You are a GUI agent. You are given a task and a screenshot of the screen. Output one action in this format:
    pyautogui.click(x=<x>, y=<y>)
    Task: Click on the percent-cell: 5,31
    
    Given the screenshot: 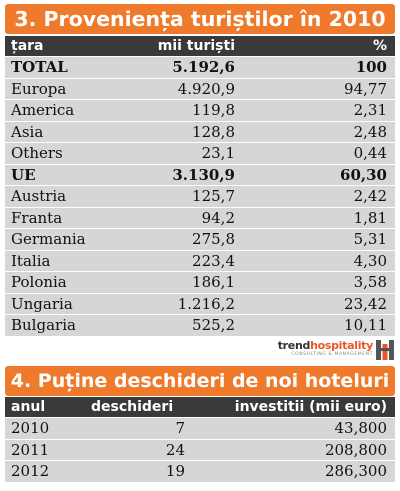 What is the action you would take?
    pyautogui.click(x=370, y=239)
    